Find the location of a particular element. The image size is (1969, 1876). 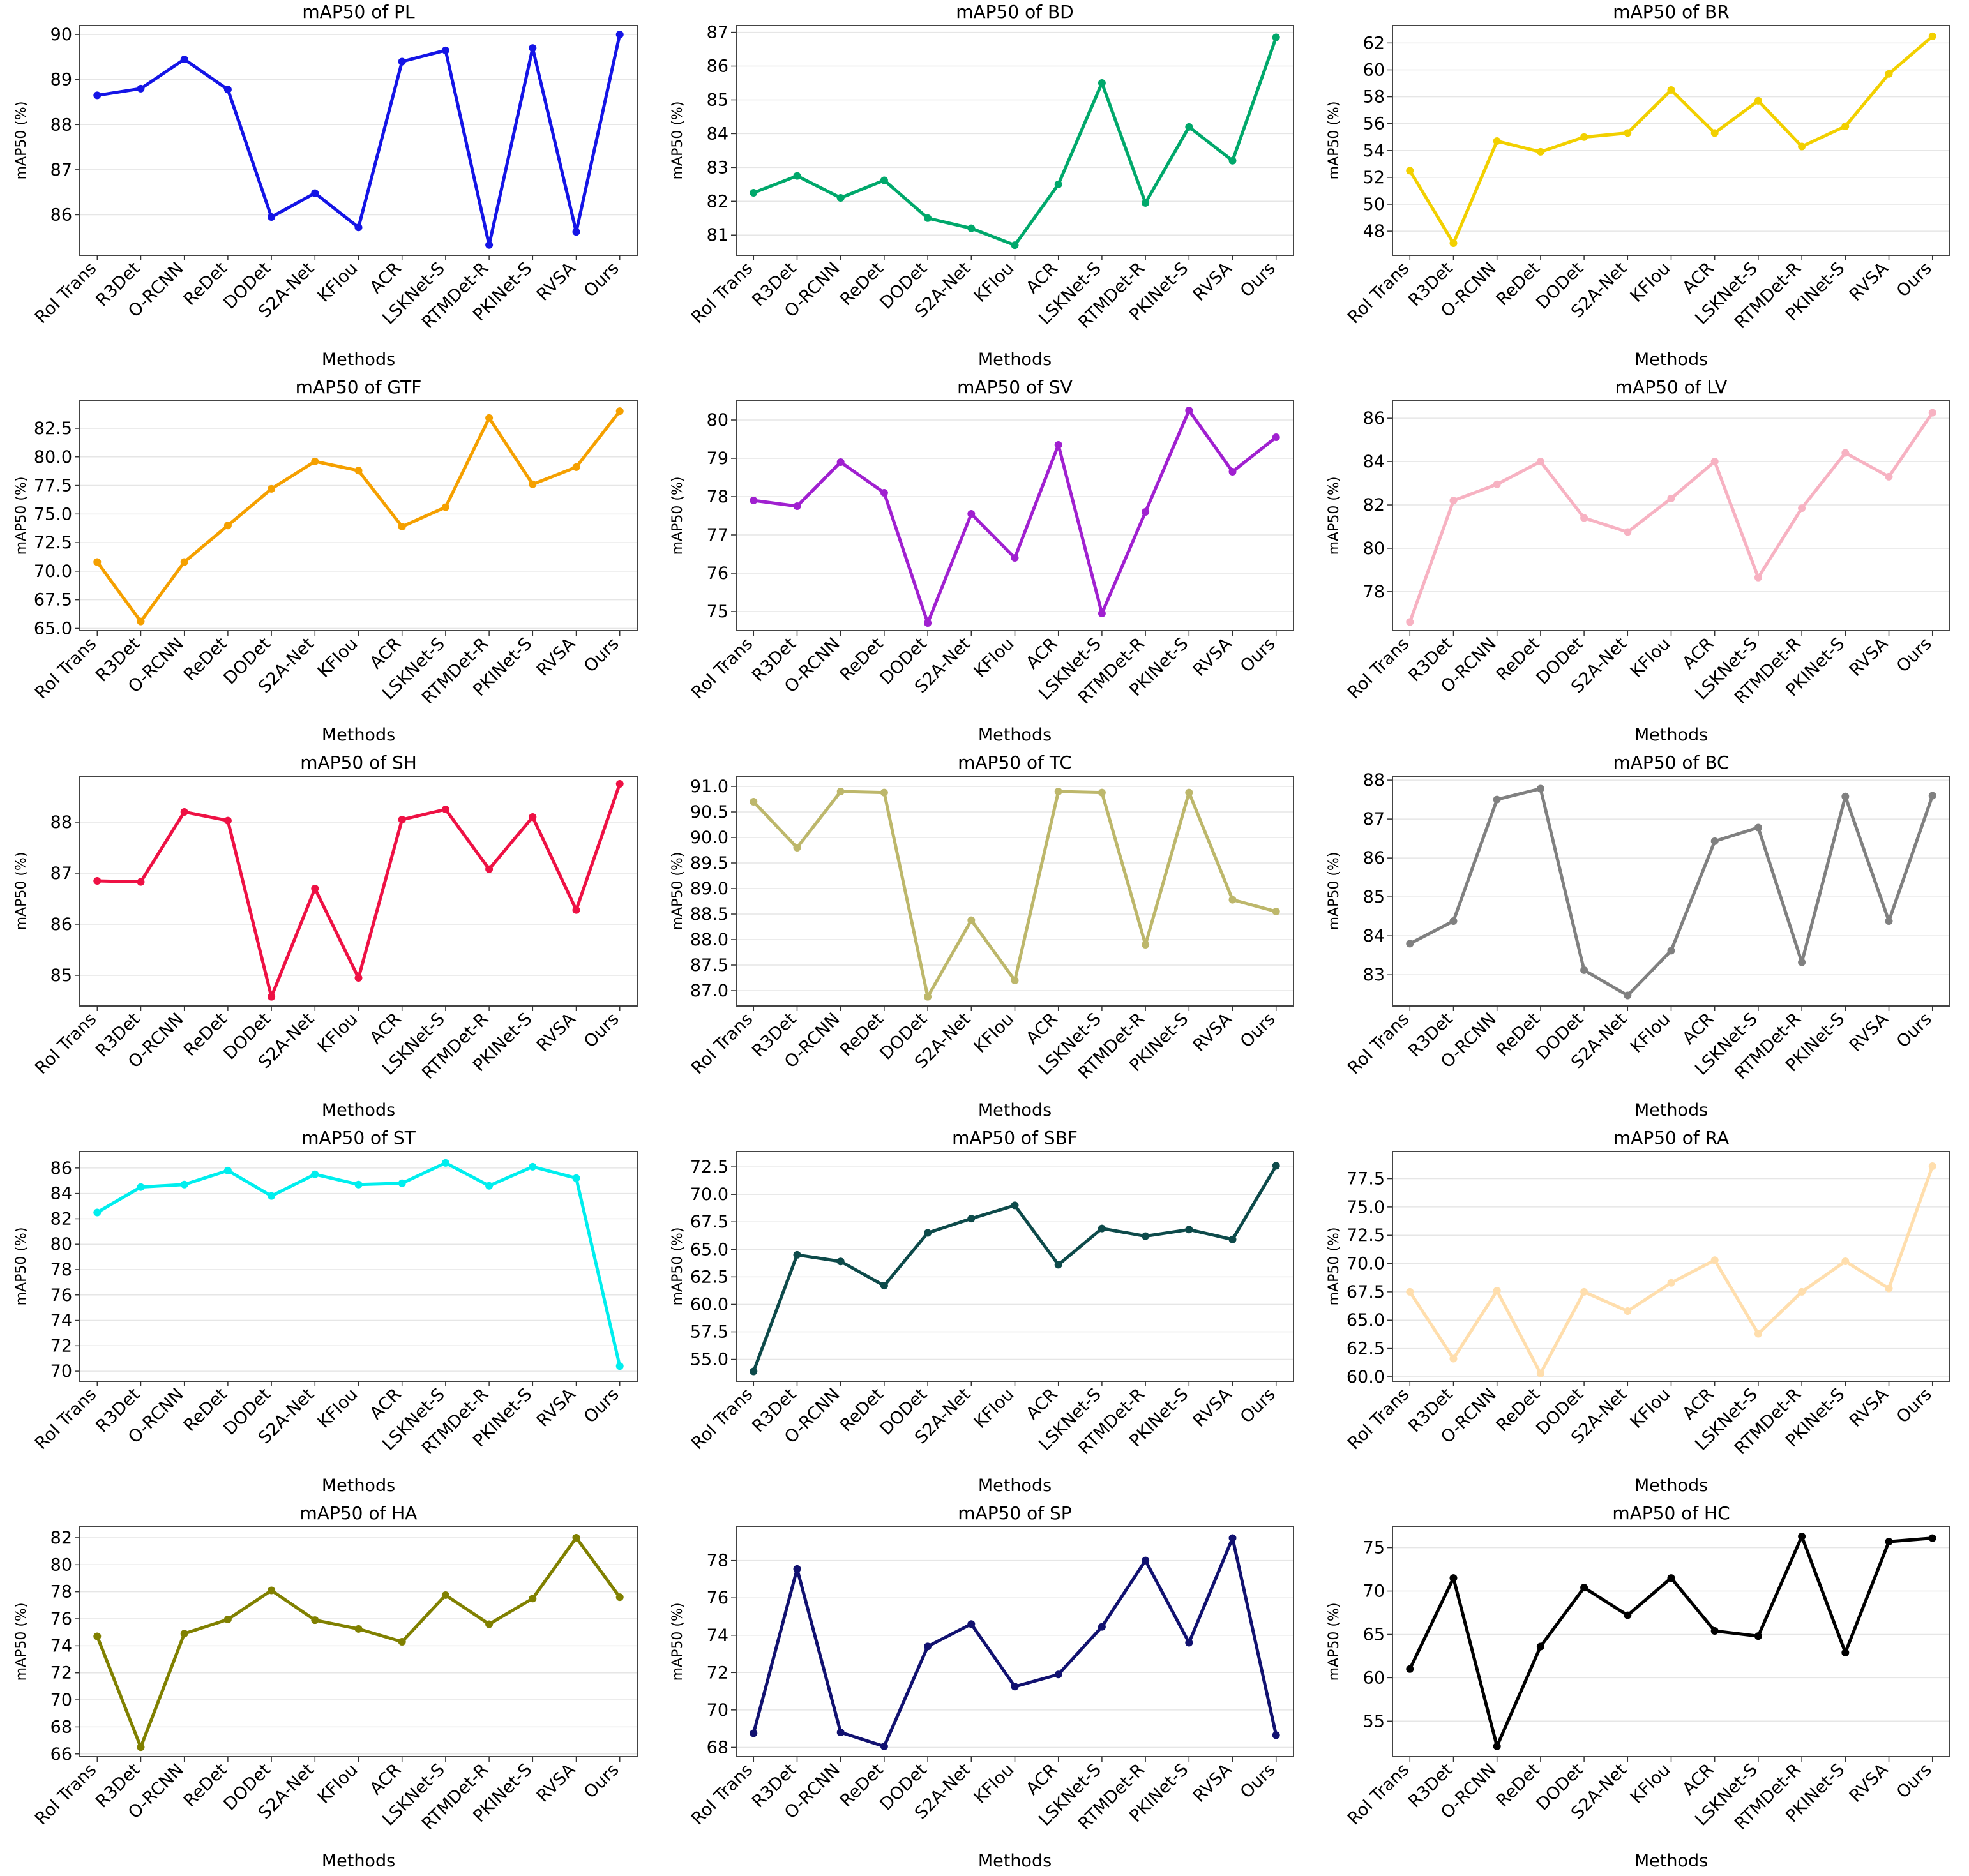

chart-title: mAP50 of ST is located at coordinates (358, 1137).